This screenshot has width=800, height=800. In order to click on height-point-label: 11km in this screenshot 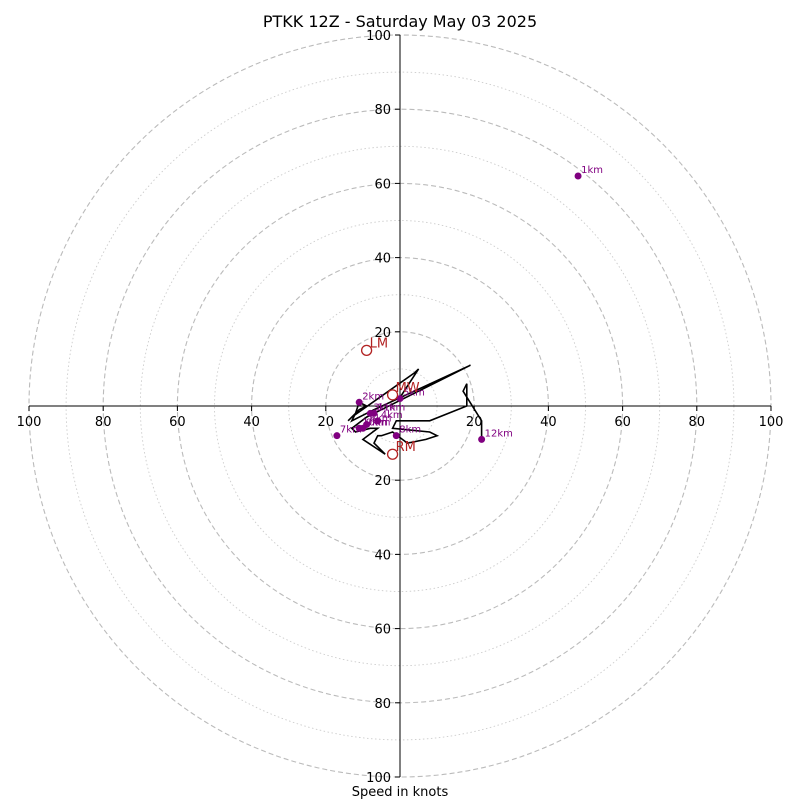, I will do `click(391, 407)`.